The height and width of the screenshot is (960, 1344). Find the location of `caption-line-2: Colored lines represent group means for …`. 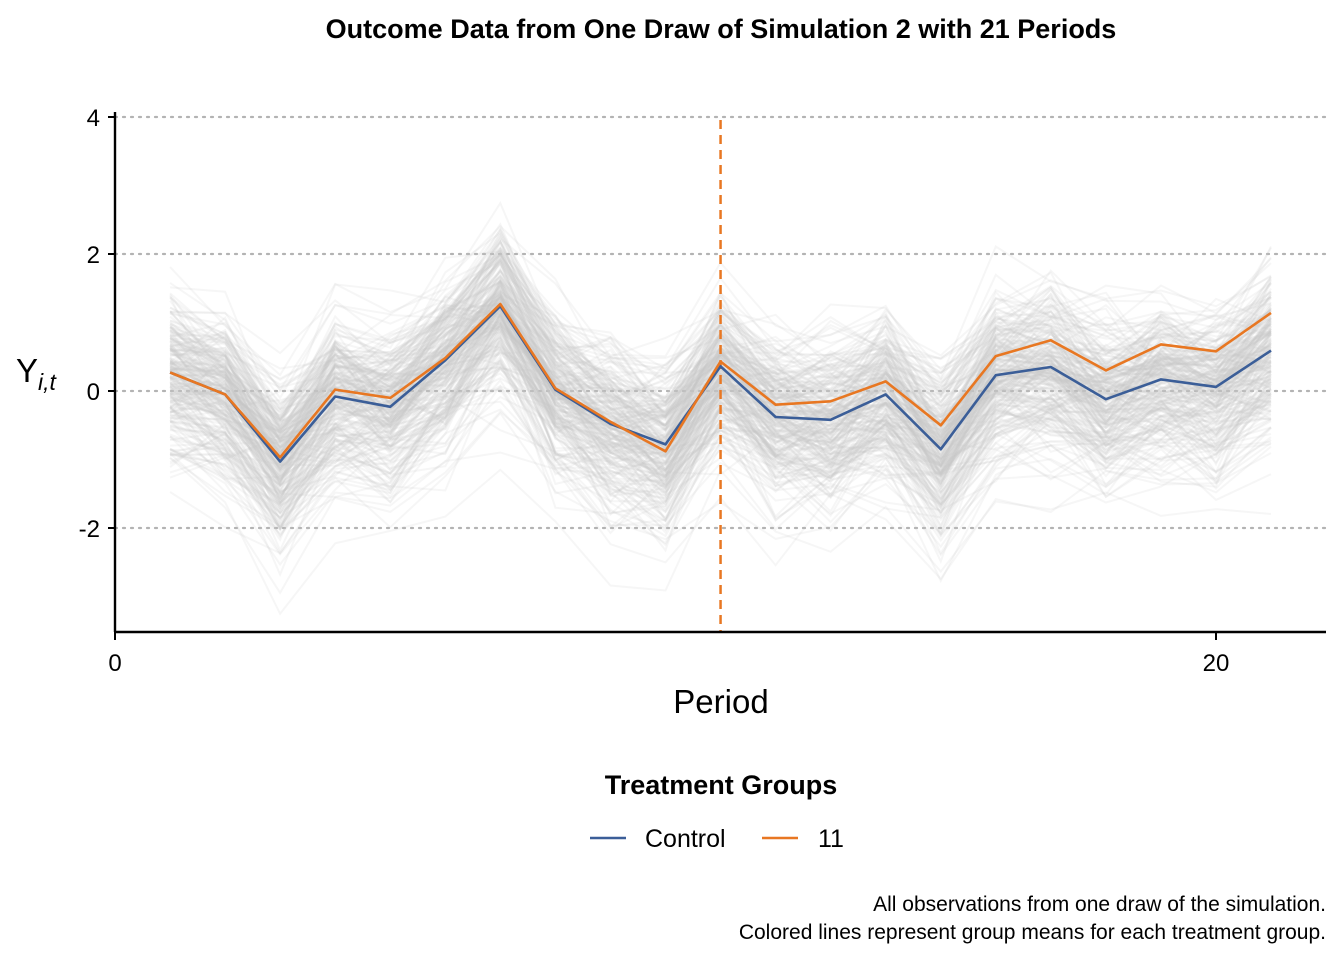

caption-line-2: Colored lines represent group means for … is located at coordinates (1032, 932).